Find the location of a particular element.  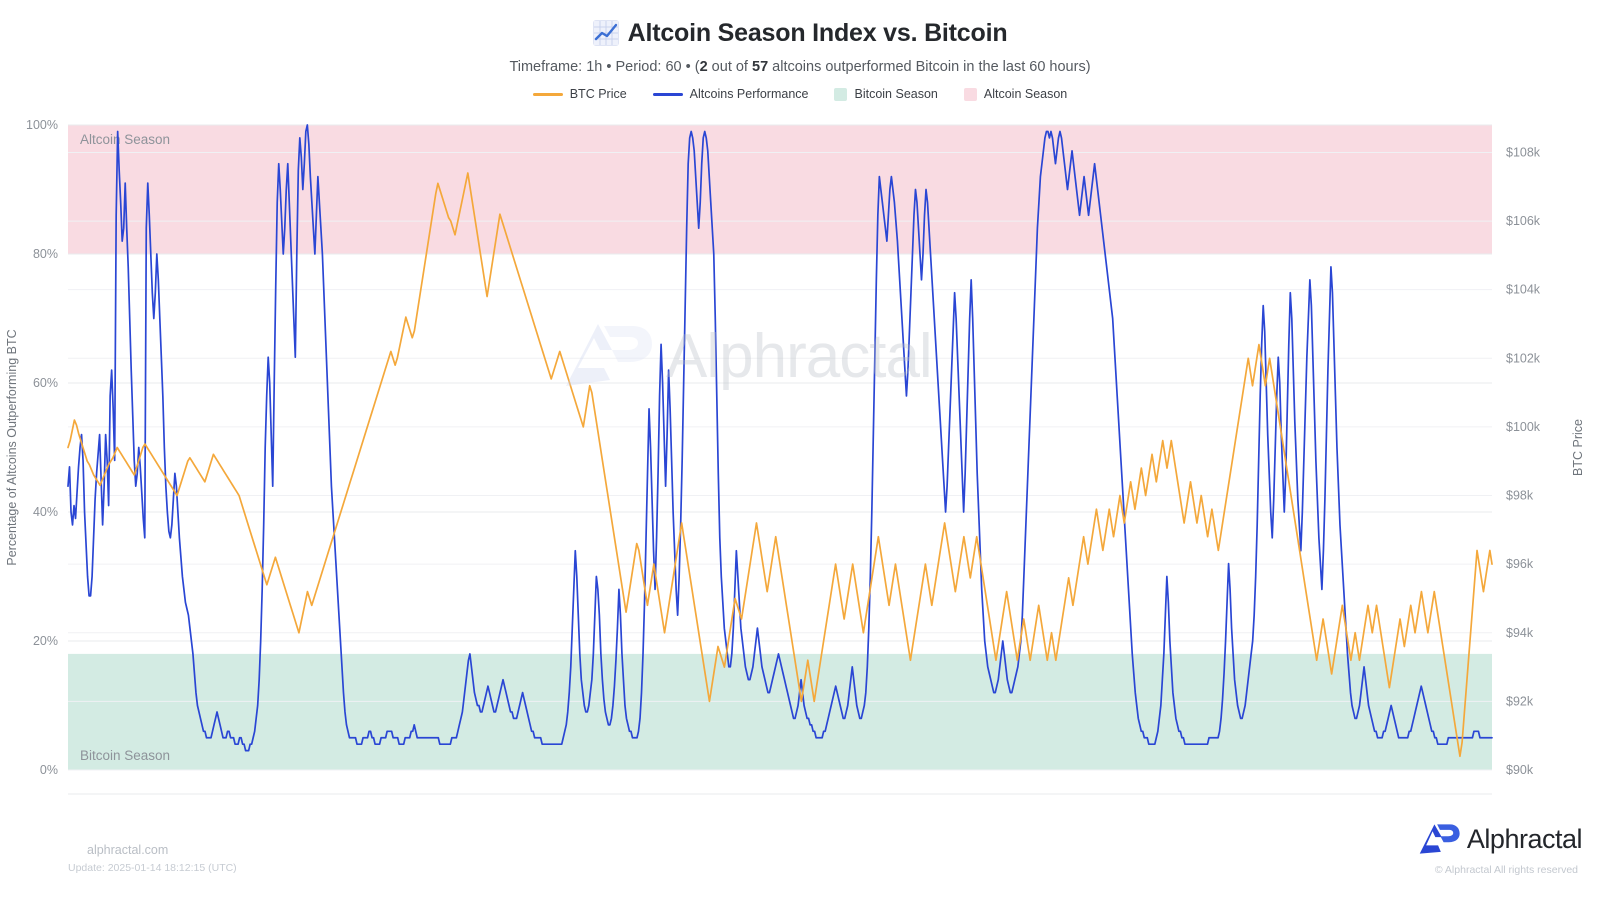

update-timestamp: Update: 2025-01-14 18:12:15 (UTC) is located at coordinates (152, 868).